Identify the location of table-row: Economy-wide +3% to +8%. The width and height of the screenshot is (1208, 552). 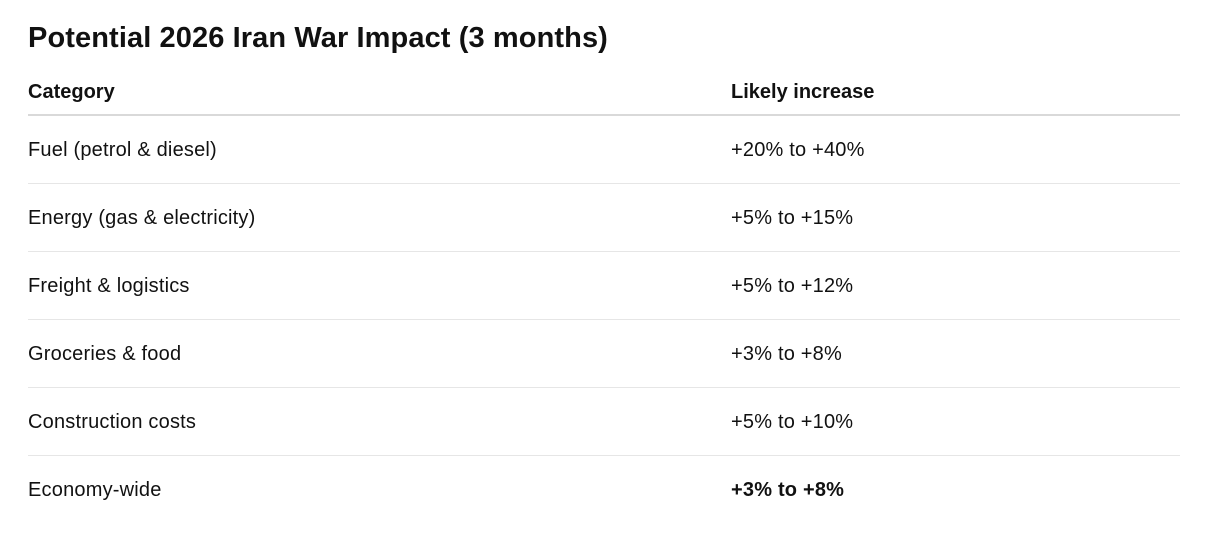
(604, 490).